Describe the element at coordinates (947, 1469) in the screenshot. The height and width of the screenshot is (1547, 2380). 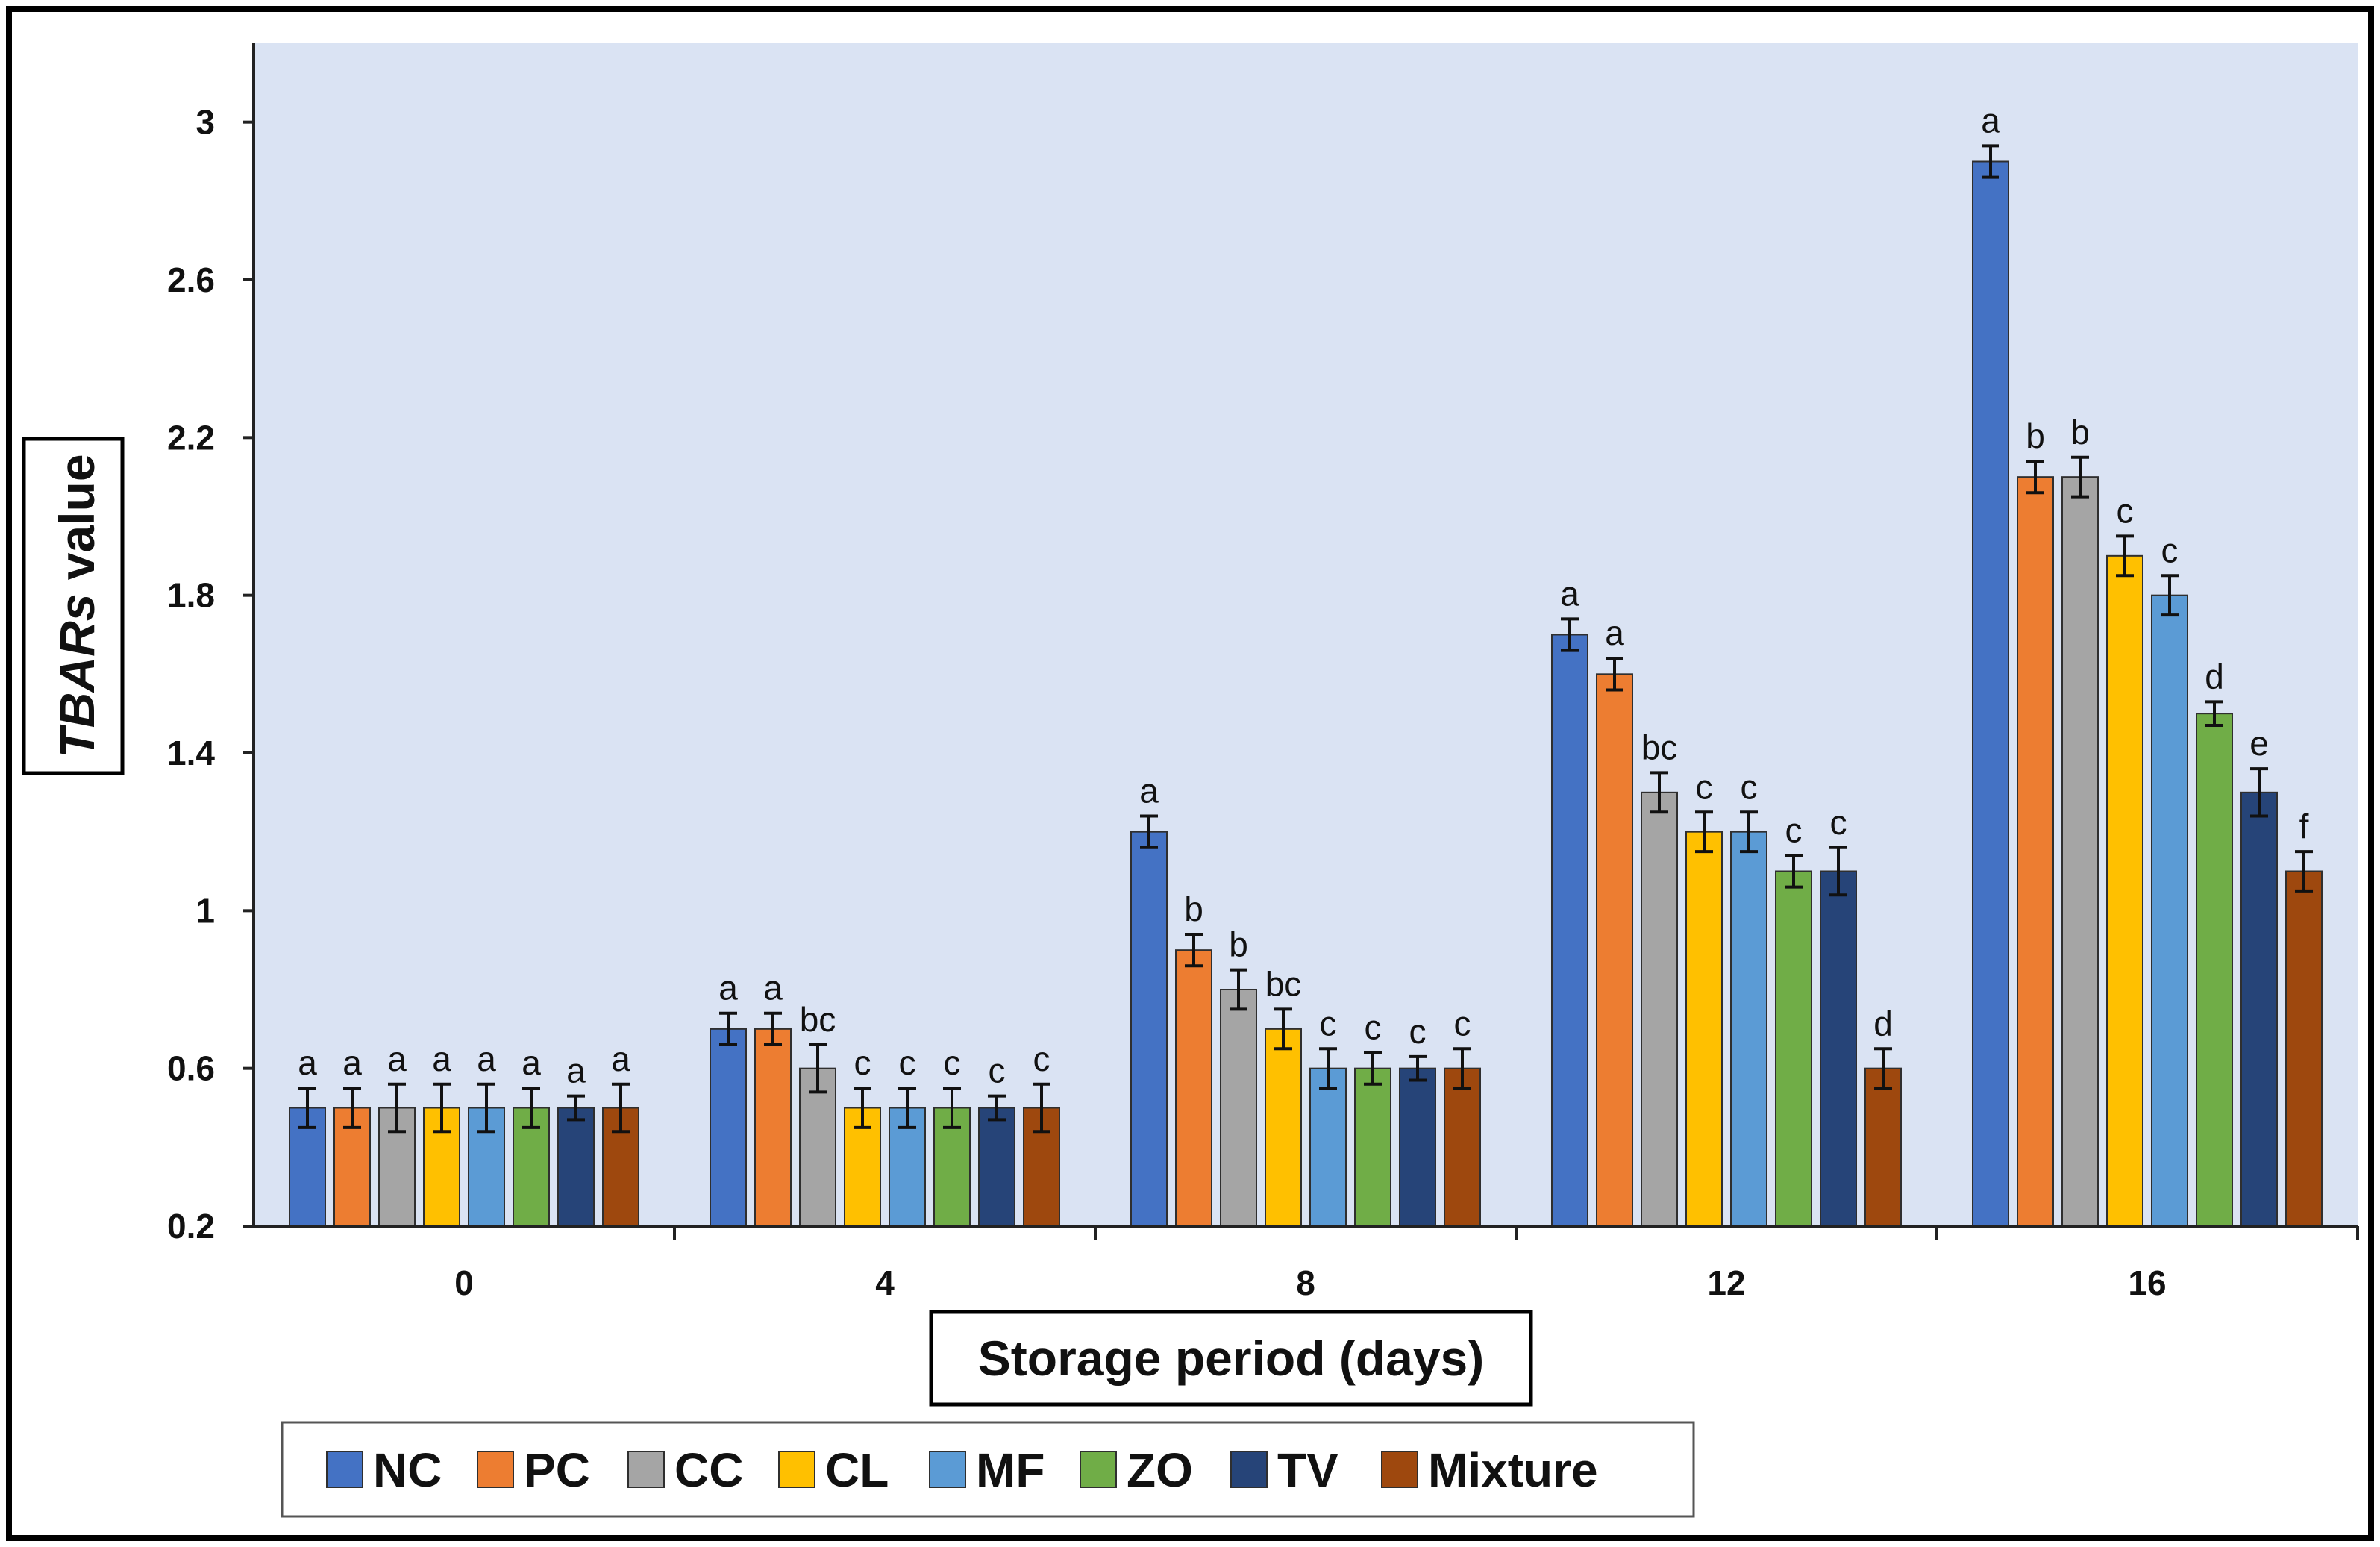
I see `legend-swatch-mf` at that location.